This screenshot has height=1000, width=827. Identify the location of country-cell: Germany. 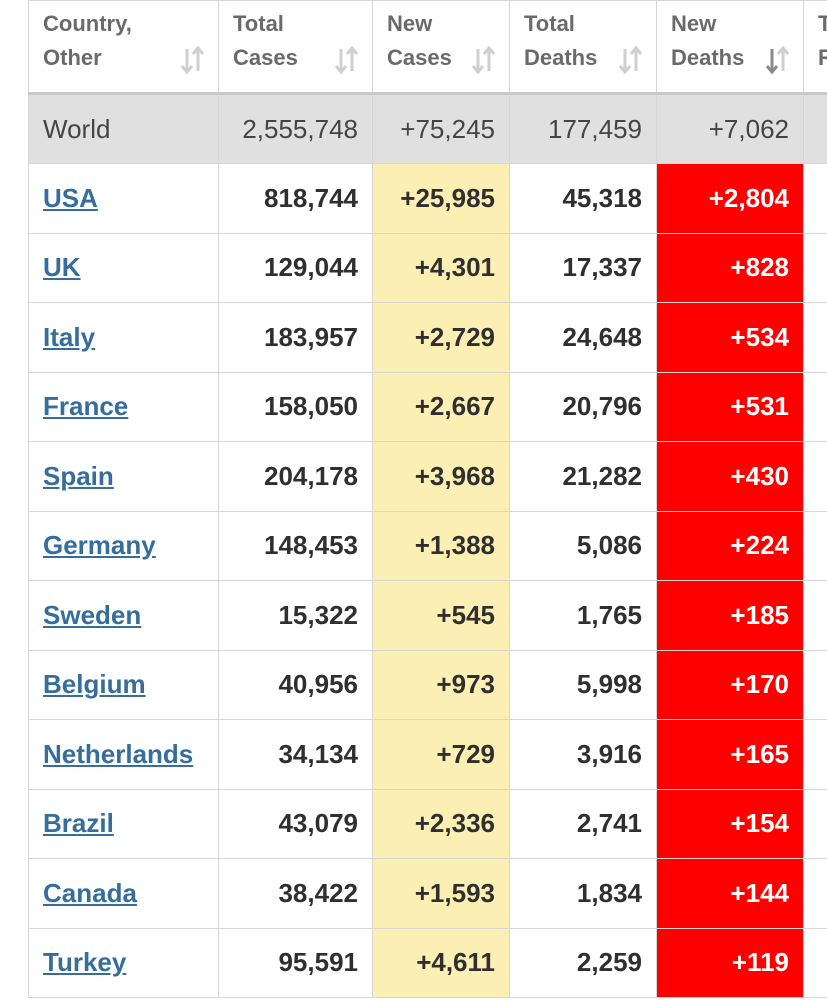
(123, 545).